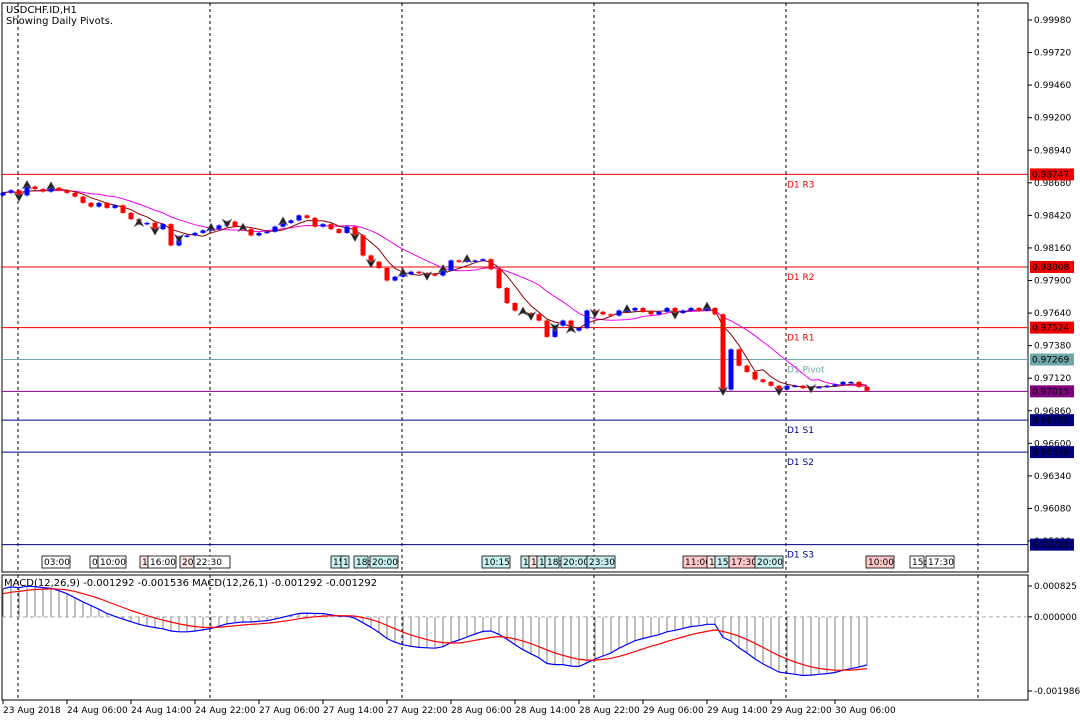  What do you see at coordinates (545, 711) in the screenshot?
I see `x-tick-label: 28 Aug 14:00` at bounding box center [545, 711].